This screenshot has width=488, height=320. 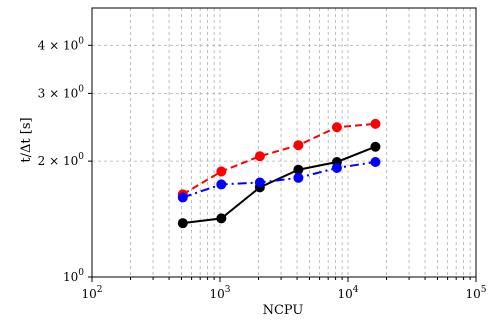 What do you see at coordinates (347, 293) in the screenshot?
I see `x-tick-label: 10⁴` at bounding box center [347, 293].